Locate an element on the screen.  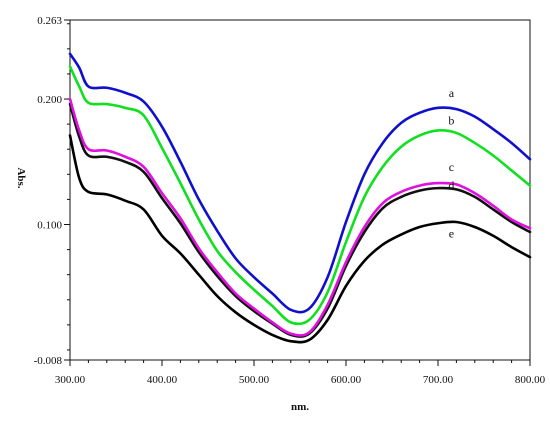
x-tick-label: 700.00 is located at coordinates (438, 380).